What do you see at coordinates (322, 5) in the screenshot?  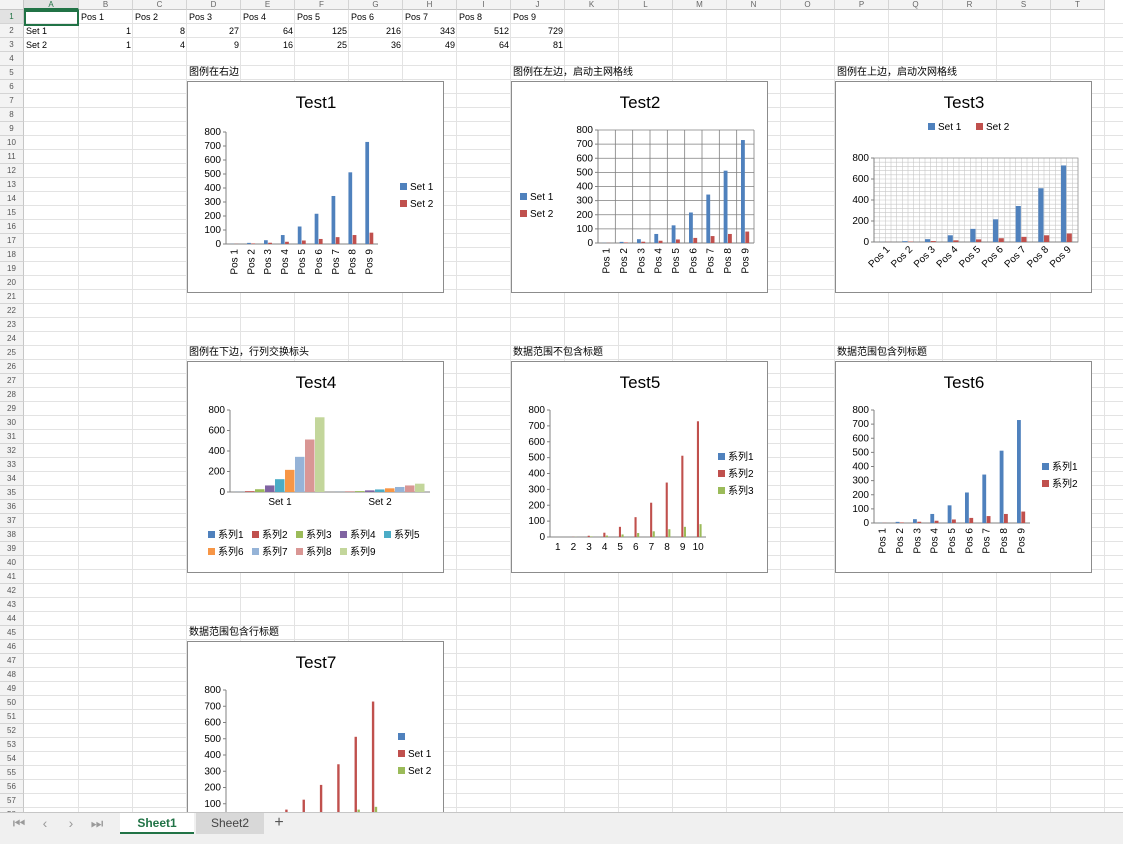 I see `column-header-f: F` at bounding box center [322, 5].